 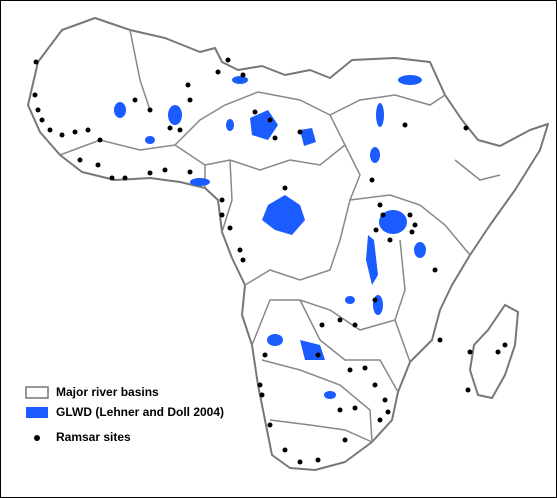 What do you see at coordinates (37, 438) in the screenshot?
I see `legend-swatch-ramsar` at bounding box center [37, 438].